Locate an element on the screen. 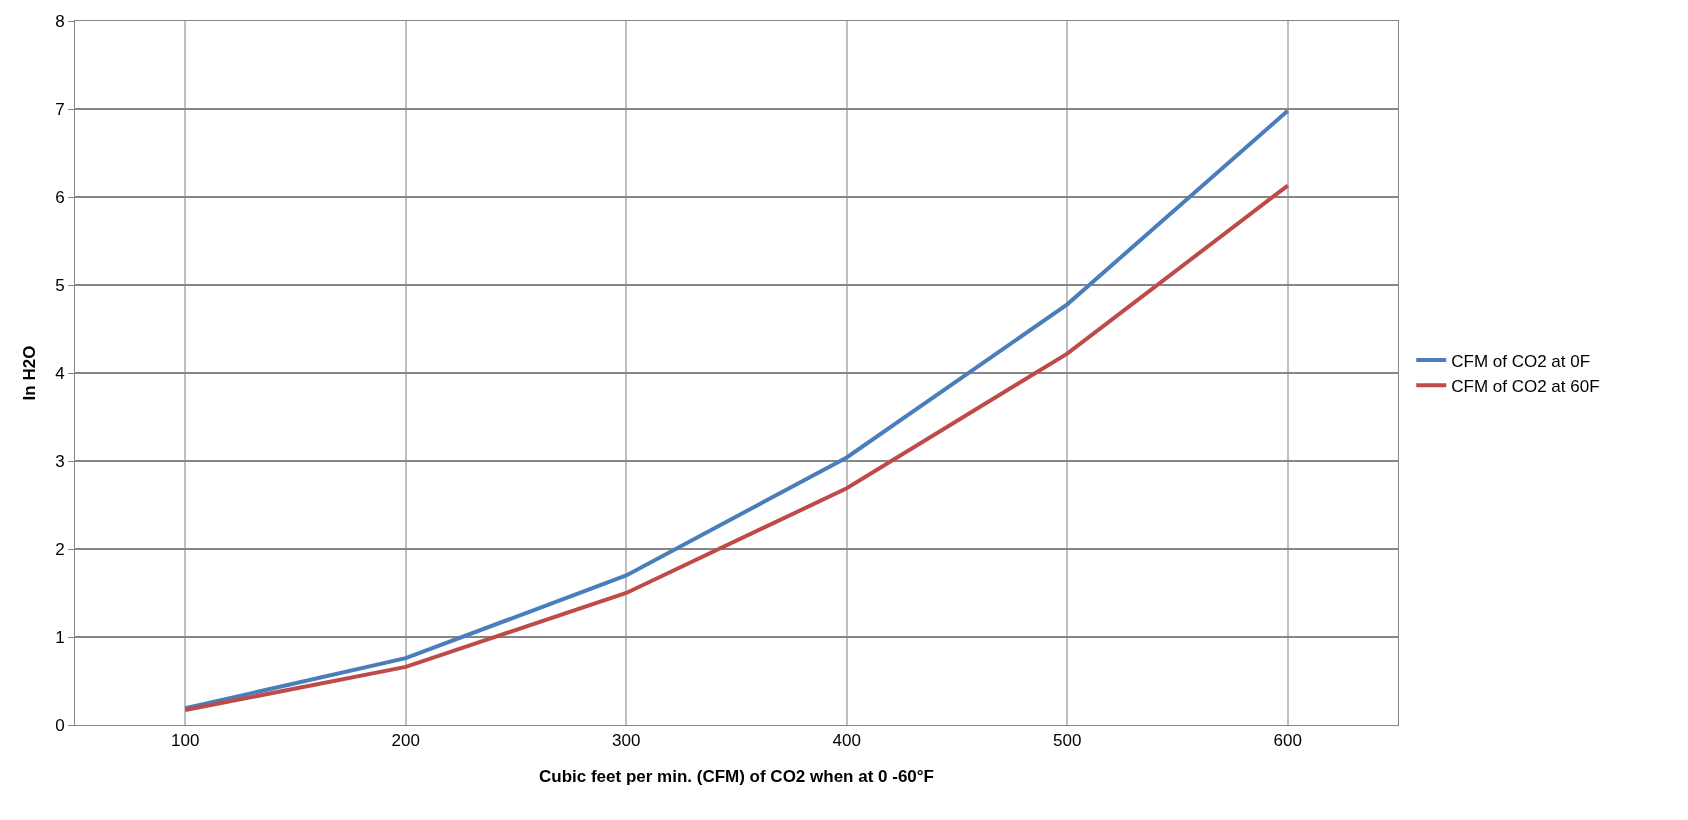 The height and width of the screenshot is (820, 1688). y-axis-title: In H2O is located at coordinates (29, 373).